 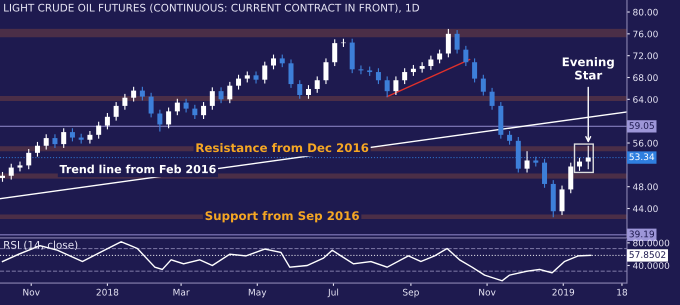 What do you see at coordinates (645, 143) in the screenshot?
I see `y-tick-label: 56.00` at bounding box center [645, 143].